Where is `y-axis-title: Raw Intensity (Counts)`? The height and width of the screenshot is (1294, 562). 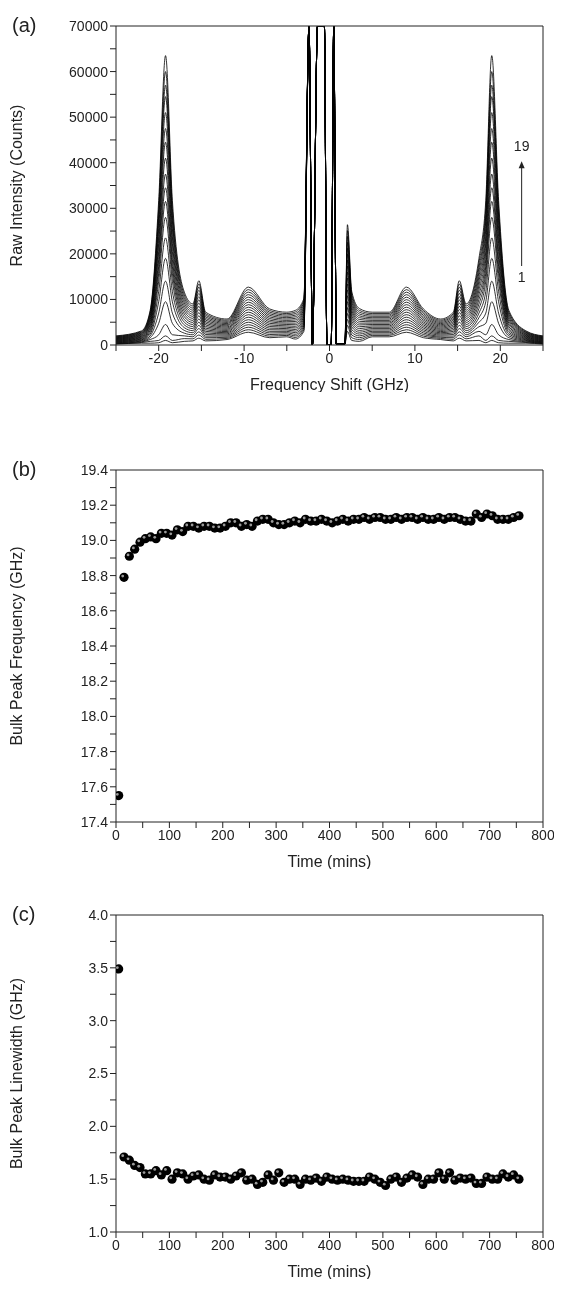
y-axis-title: Raw Intensity (Counts) is located at coordinates (16, 185).